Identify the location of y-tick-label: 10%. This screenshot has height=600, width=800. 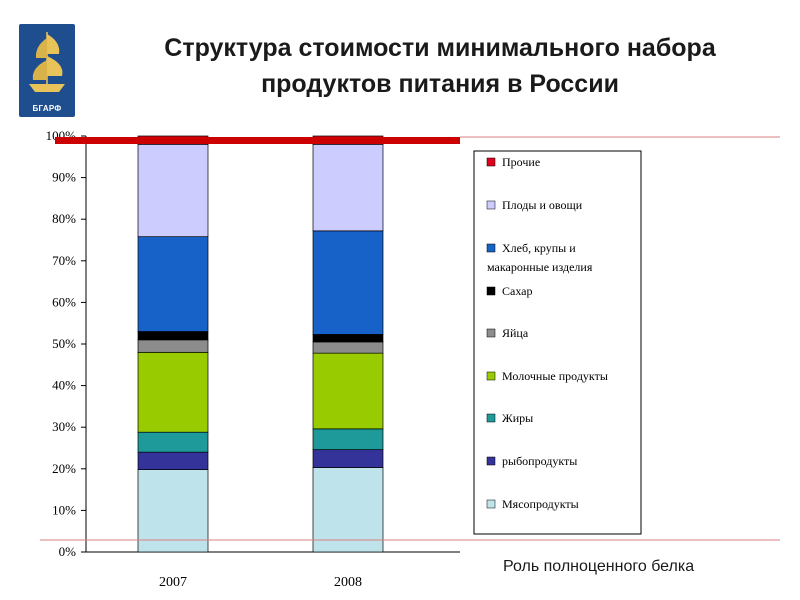
(64, 509).